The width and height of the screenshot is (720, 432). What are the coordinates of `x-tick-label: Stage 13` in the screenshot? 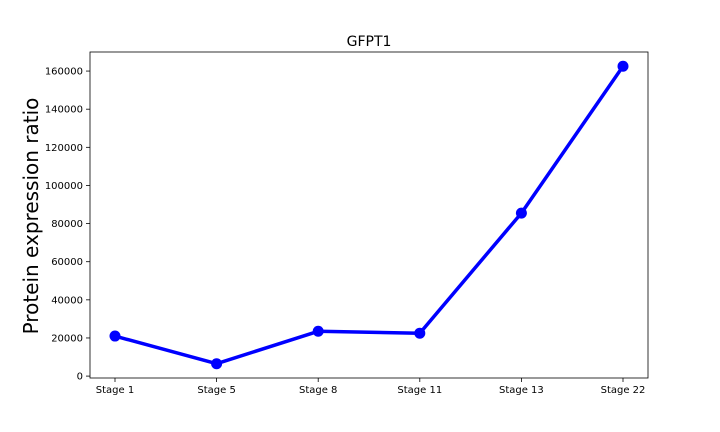 It's located at (521, 390).